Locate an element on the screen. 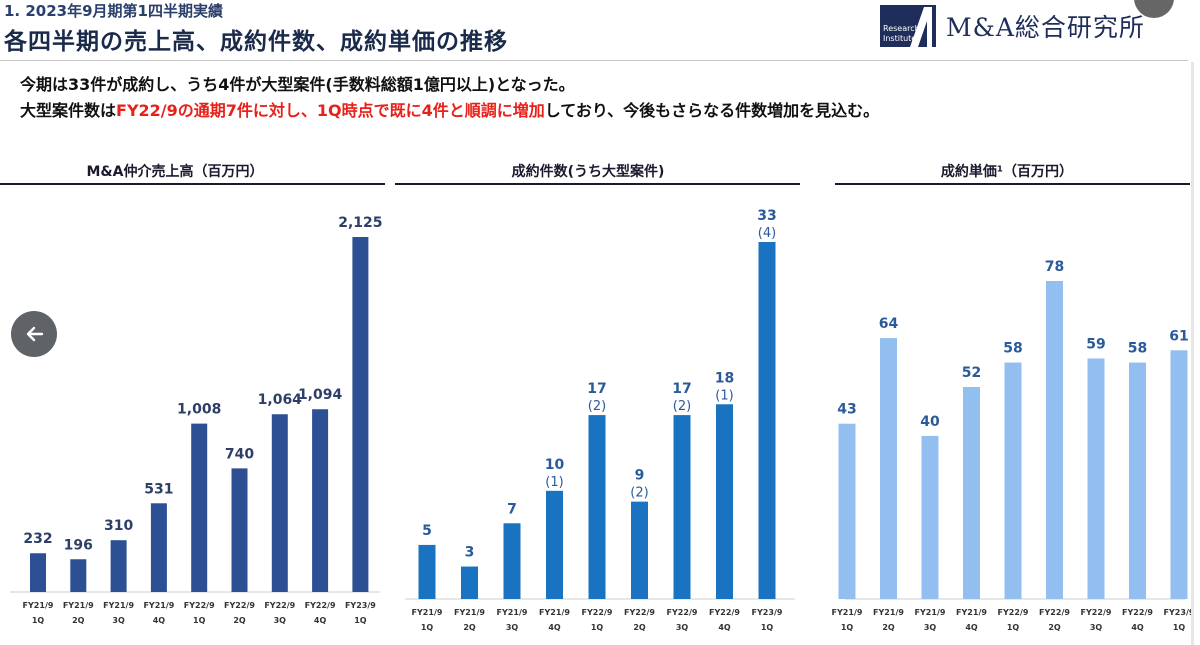  data-label: 7 is located at coordinates (512, 509).